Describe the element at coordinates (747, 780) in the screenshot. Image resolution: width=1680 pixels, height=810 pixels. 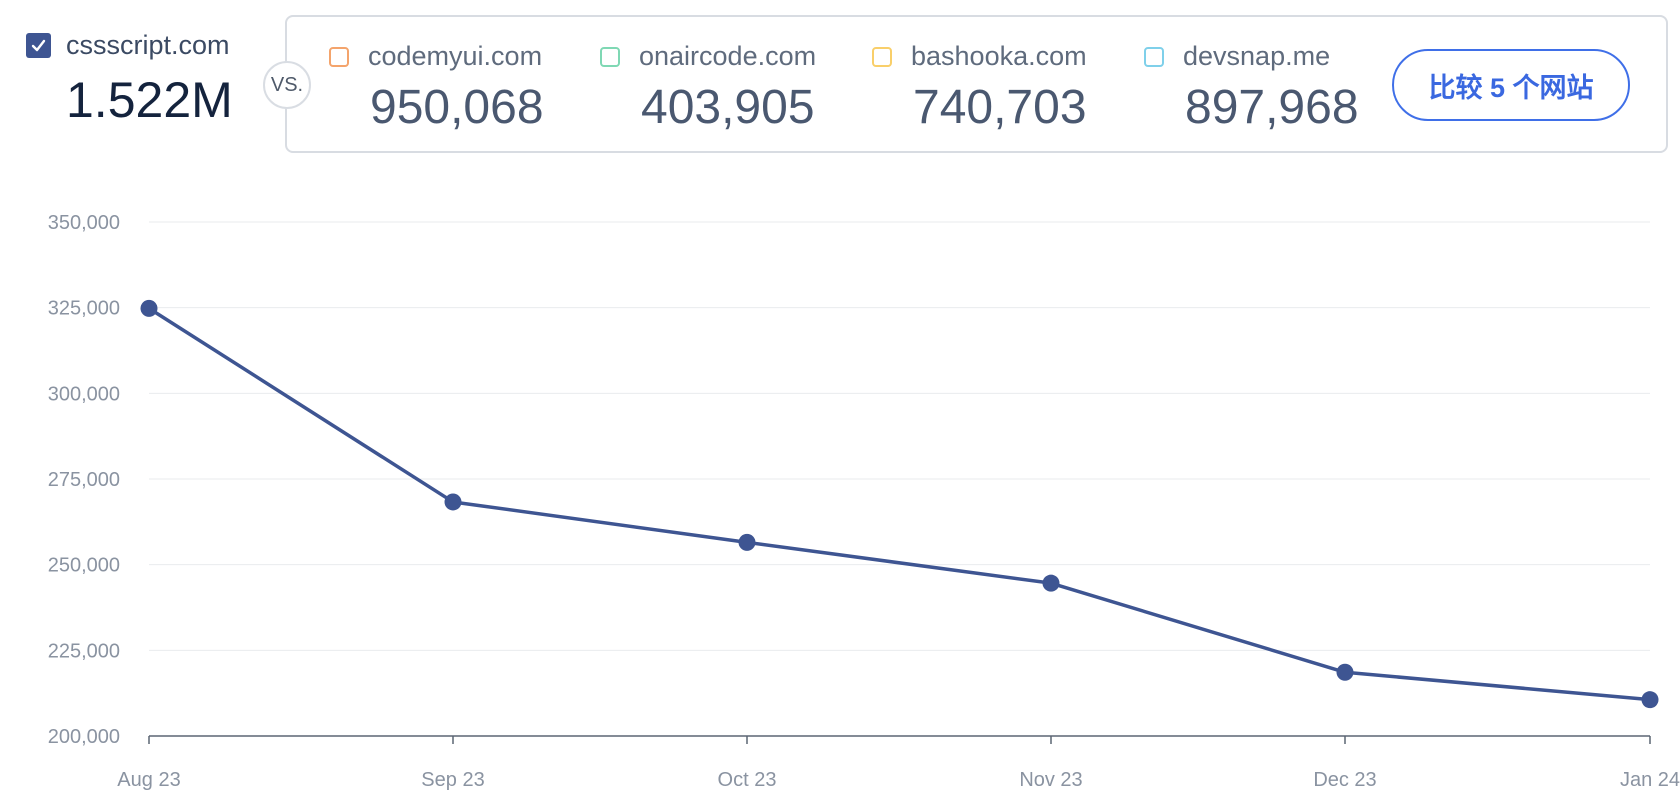
I see `x-tick-label: Oct 23` at that location.